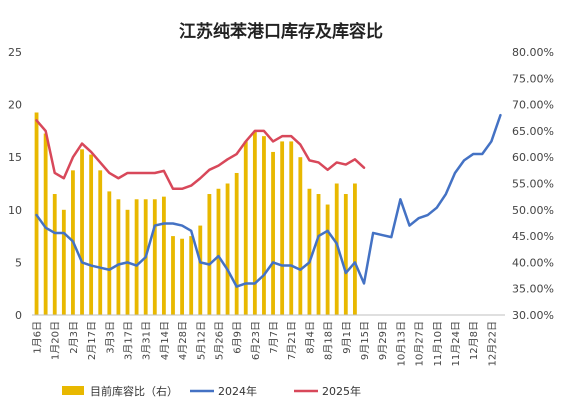  I want to click on x-tick-label: 11月24日, so click(456, 343).